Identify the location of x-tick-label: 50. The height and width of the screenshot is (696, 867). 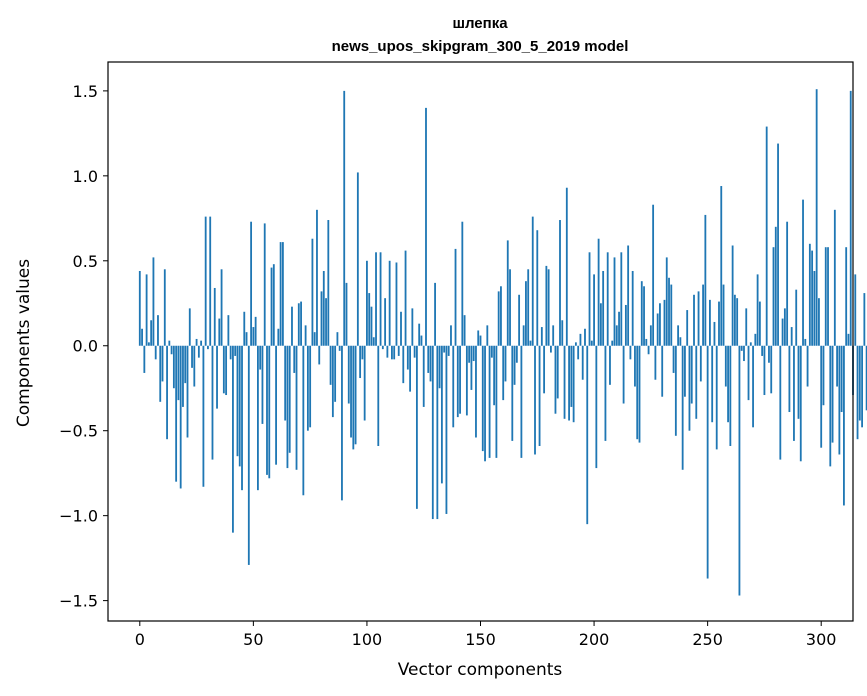
(253, 639).